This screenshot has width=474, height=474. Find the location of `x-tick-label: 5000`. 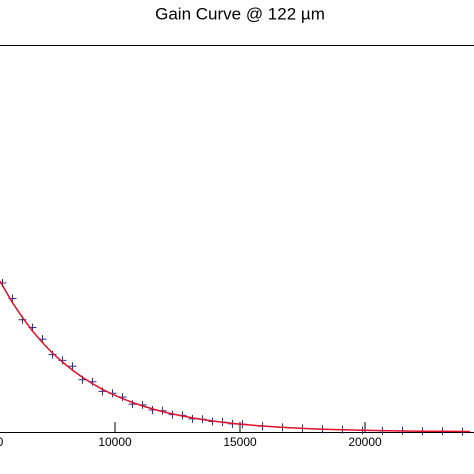

x-tick-label: 5000 is located at coordinates (2, 442).